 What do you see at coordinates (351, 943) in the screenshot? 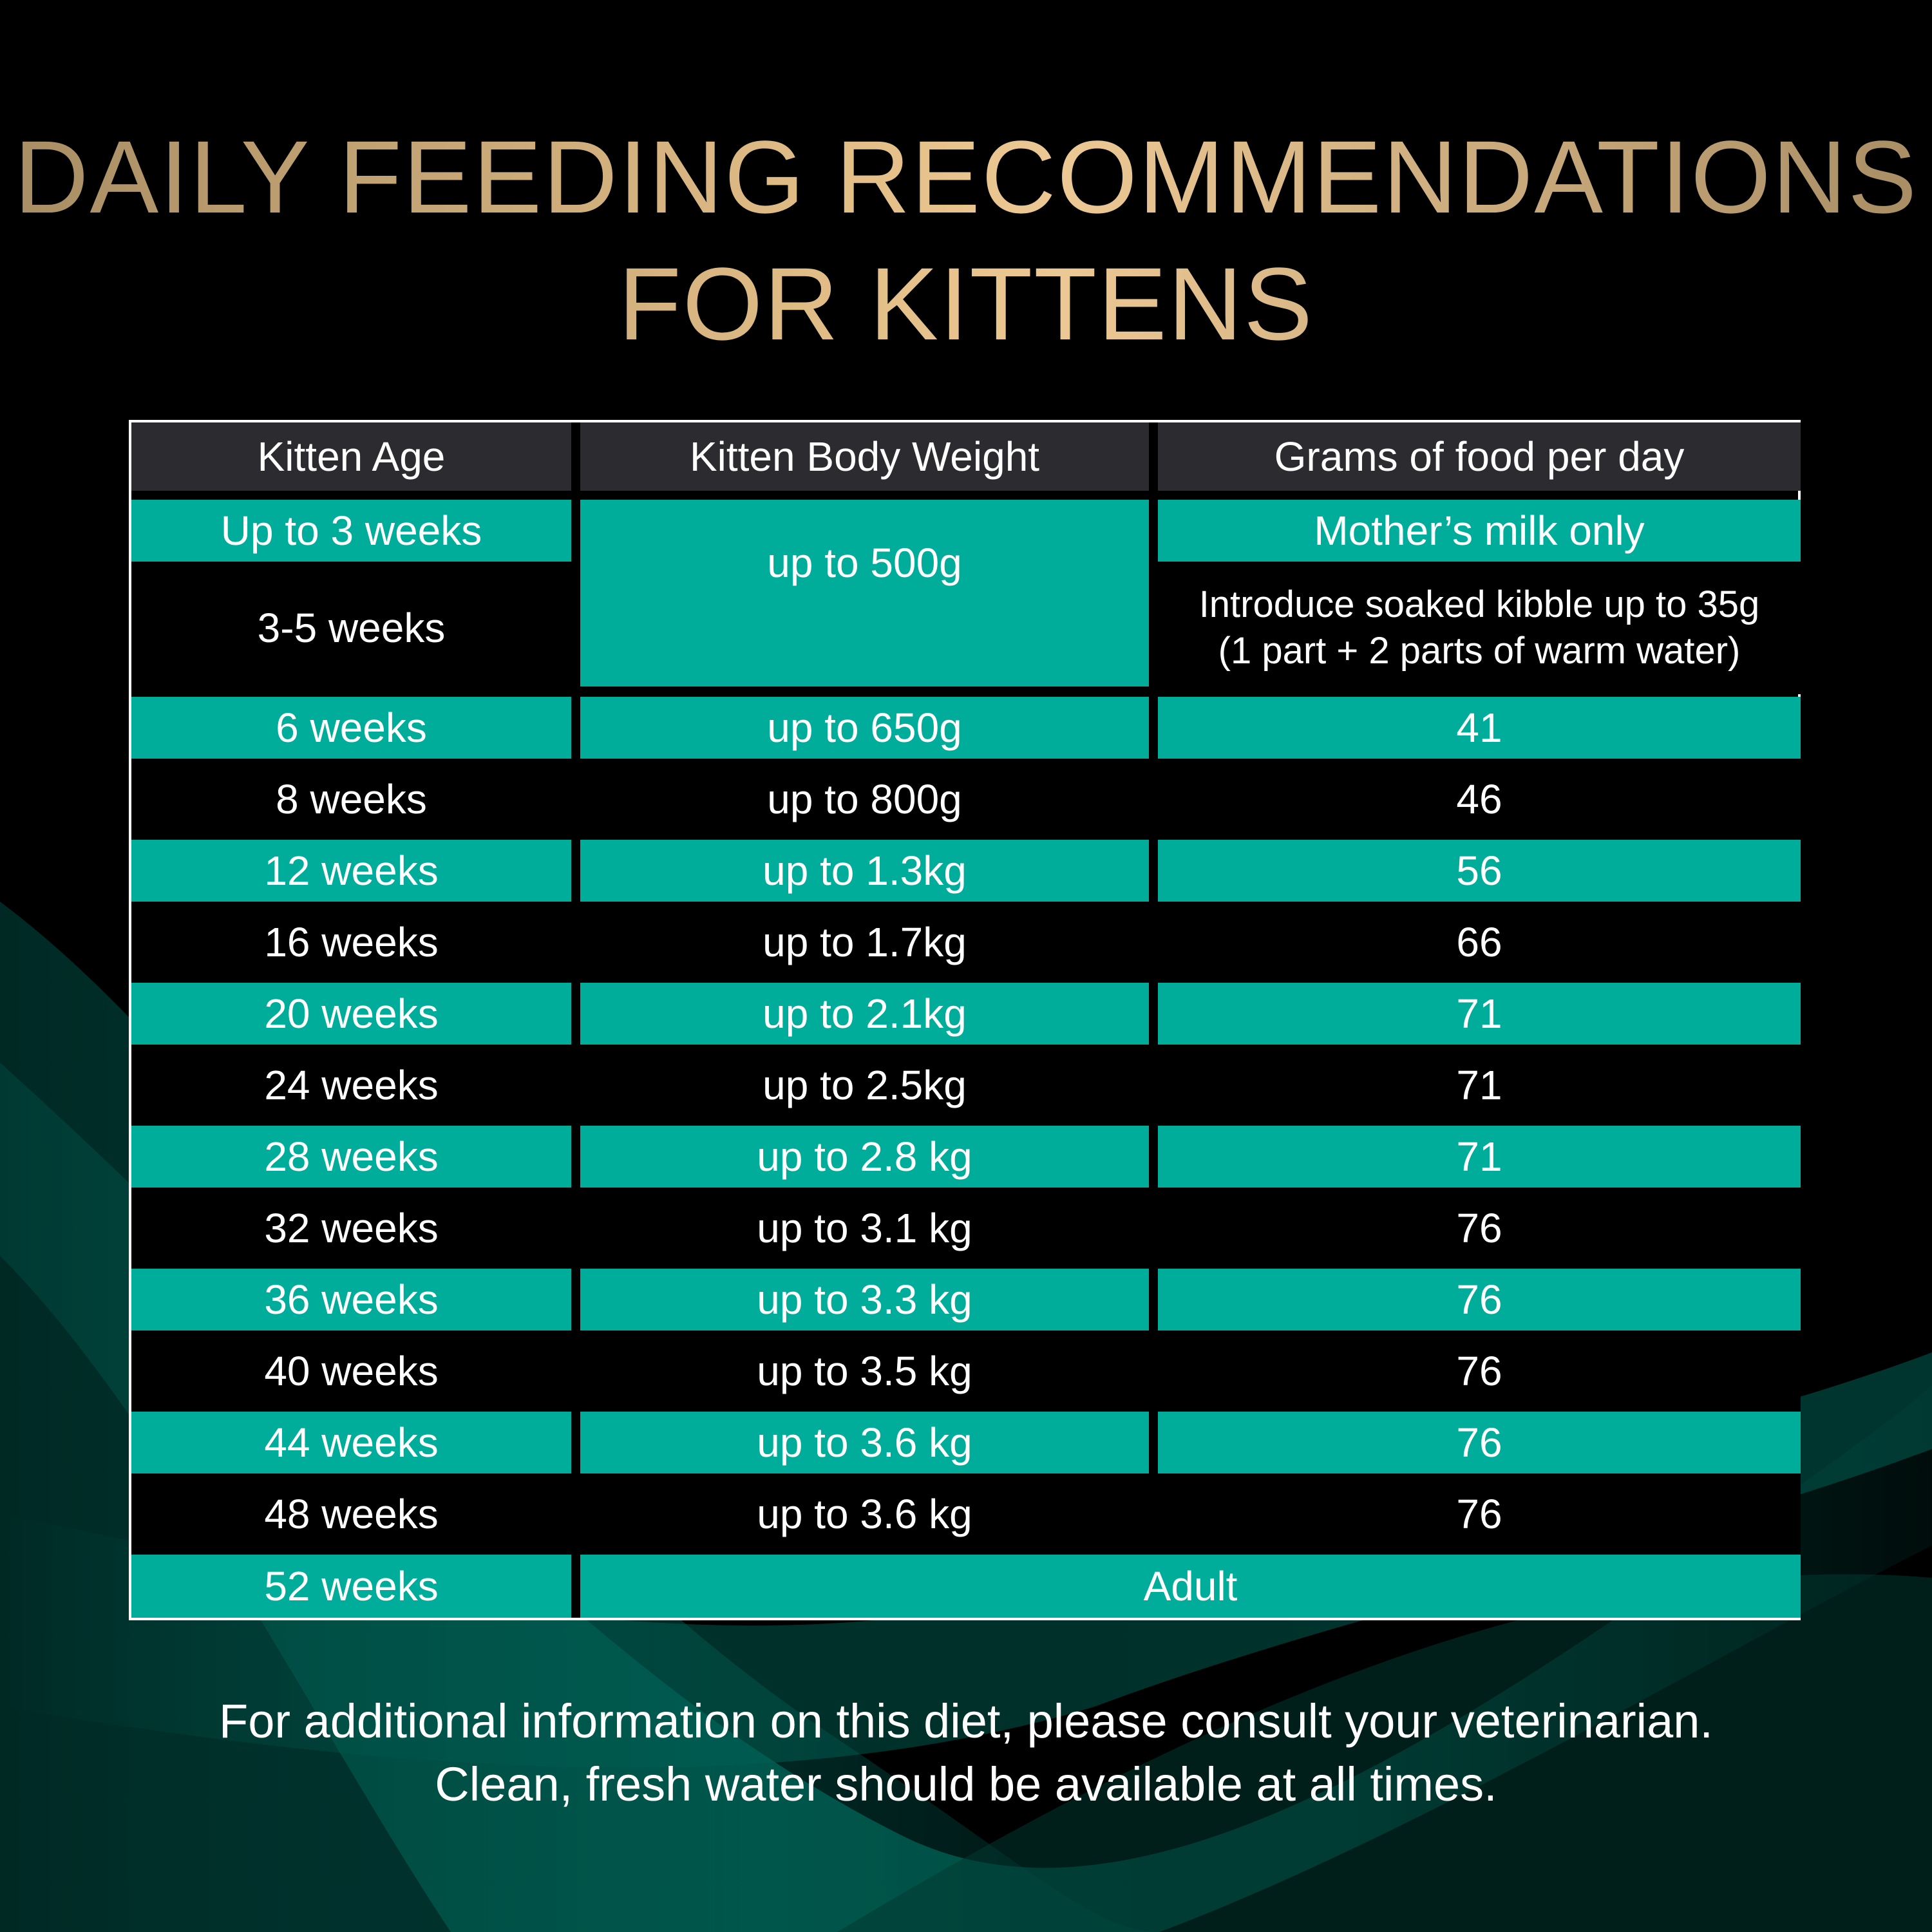
I see `cell-age-16-weeks: 16 weeks` at bounding box center [351, 943].